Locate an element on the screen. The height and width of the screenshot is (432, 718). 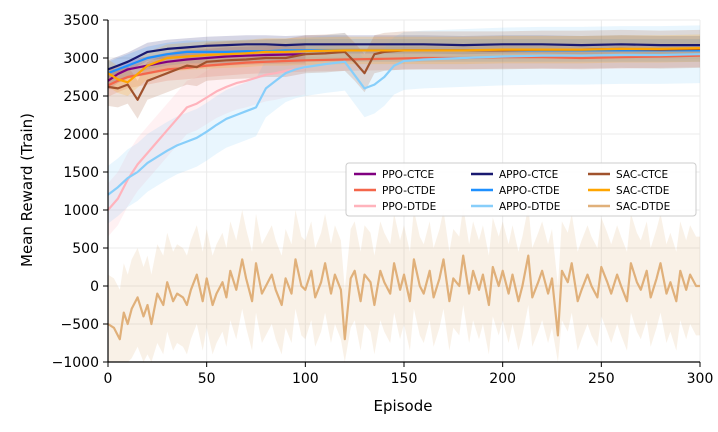
y-tick-label: 0 is located at coordinates (94, 287).